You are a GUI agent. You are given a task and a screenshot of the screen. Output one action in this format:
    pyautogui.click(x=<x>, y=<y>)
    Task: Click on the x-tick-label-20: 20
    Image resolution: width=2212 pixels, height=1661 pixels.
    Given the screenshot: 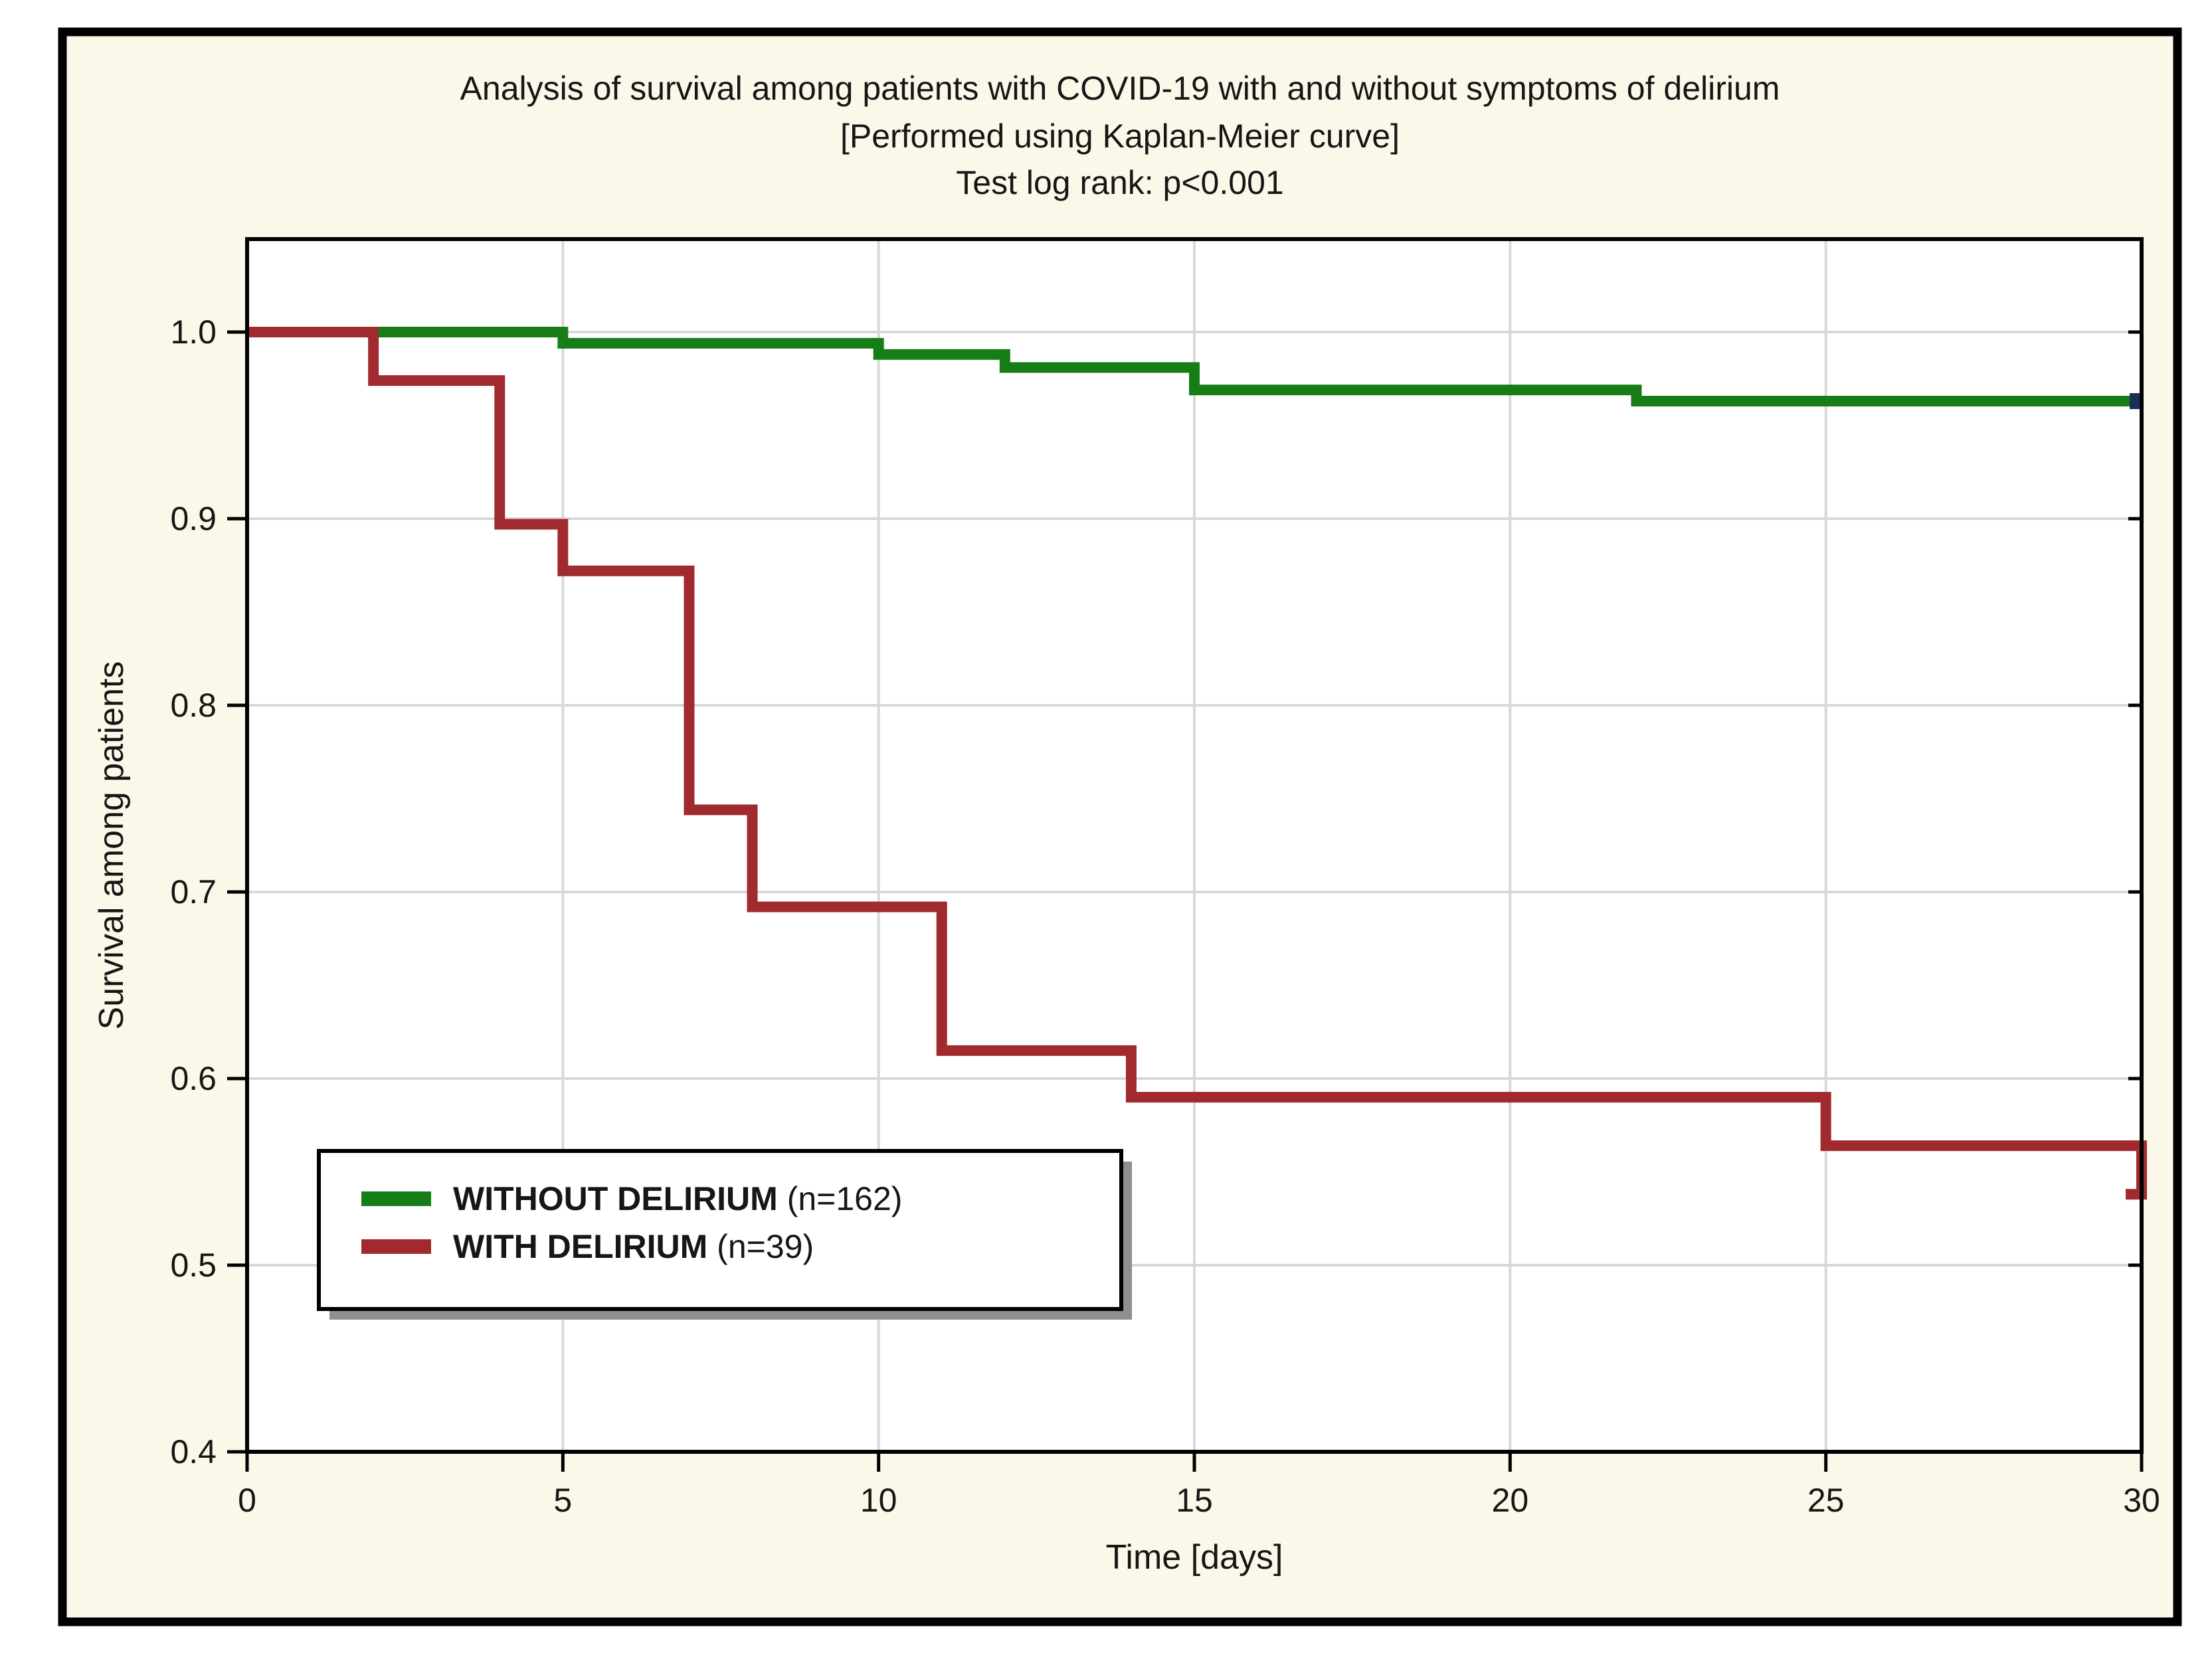 What is the action you would take?
    pyautogui.click(x=1510, y=1500)
    